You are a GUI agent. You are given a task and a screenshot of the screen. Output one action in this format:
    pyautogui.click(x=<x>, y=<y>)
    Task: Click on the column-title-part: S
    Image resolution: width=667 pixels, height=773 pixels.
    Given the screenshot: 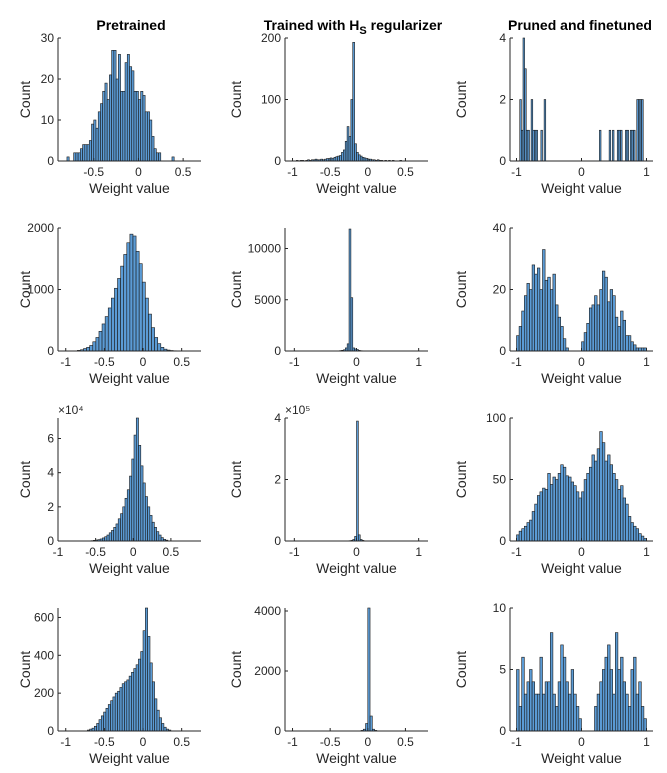 What is the action you would take?
    pyautogui.click(x=362, y=31)
    